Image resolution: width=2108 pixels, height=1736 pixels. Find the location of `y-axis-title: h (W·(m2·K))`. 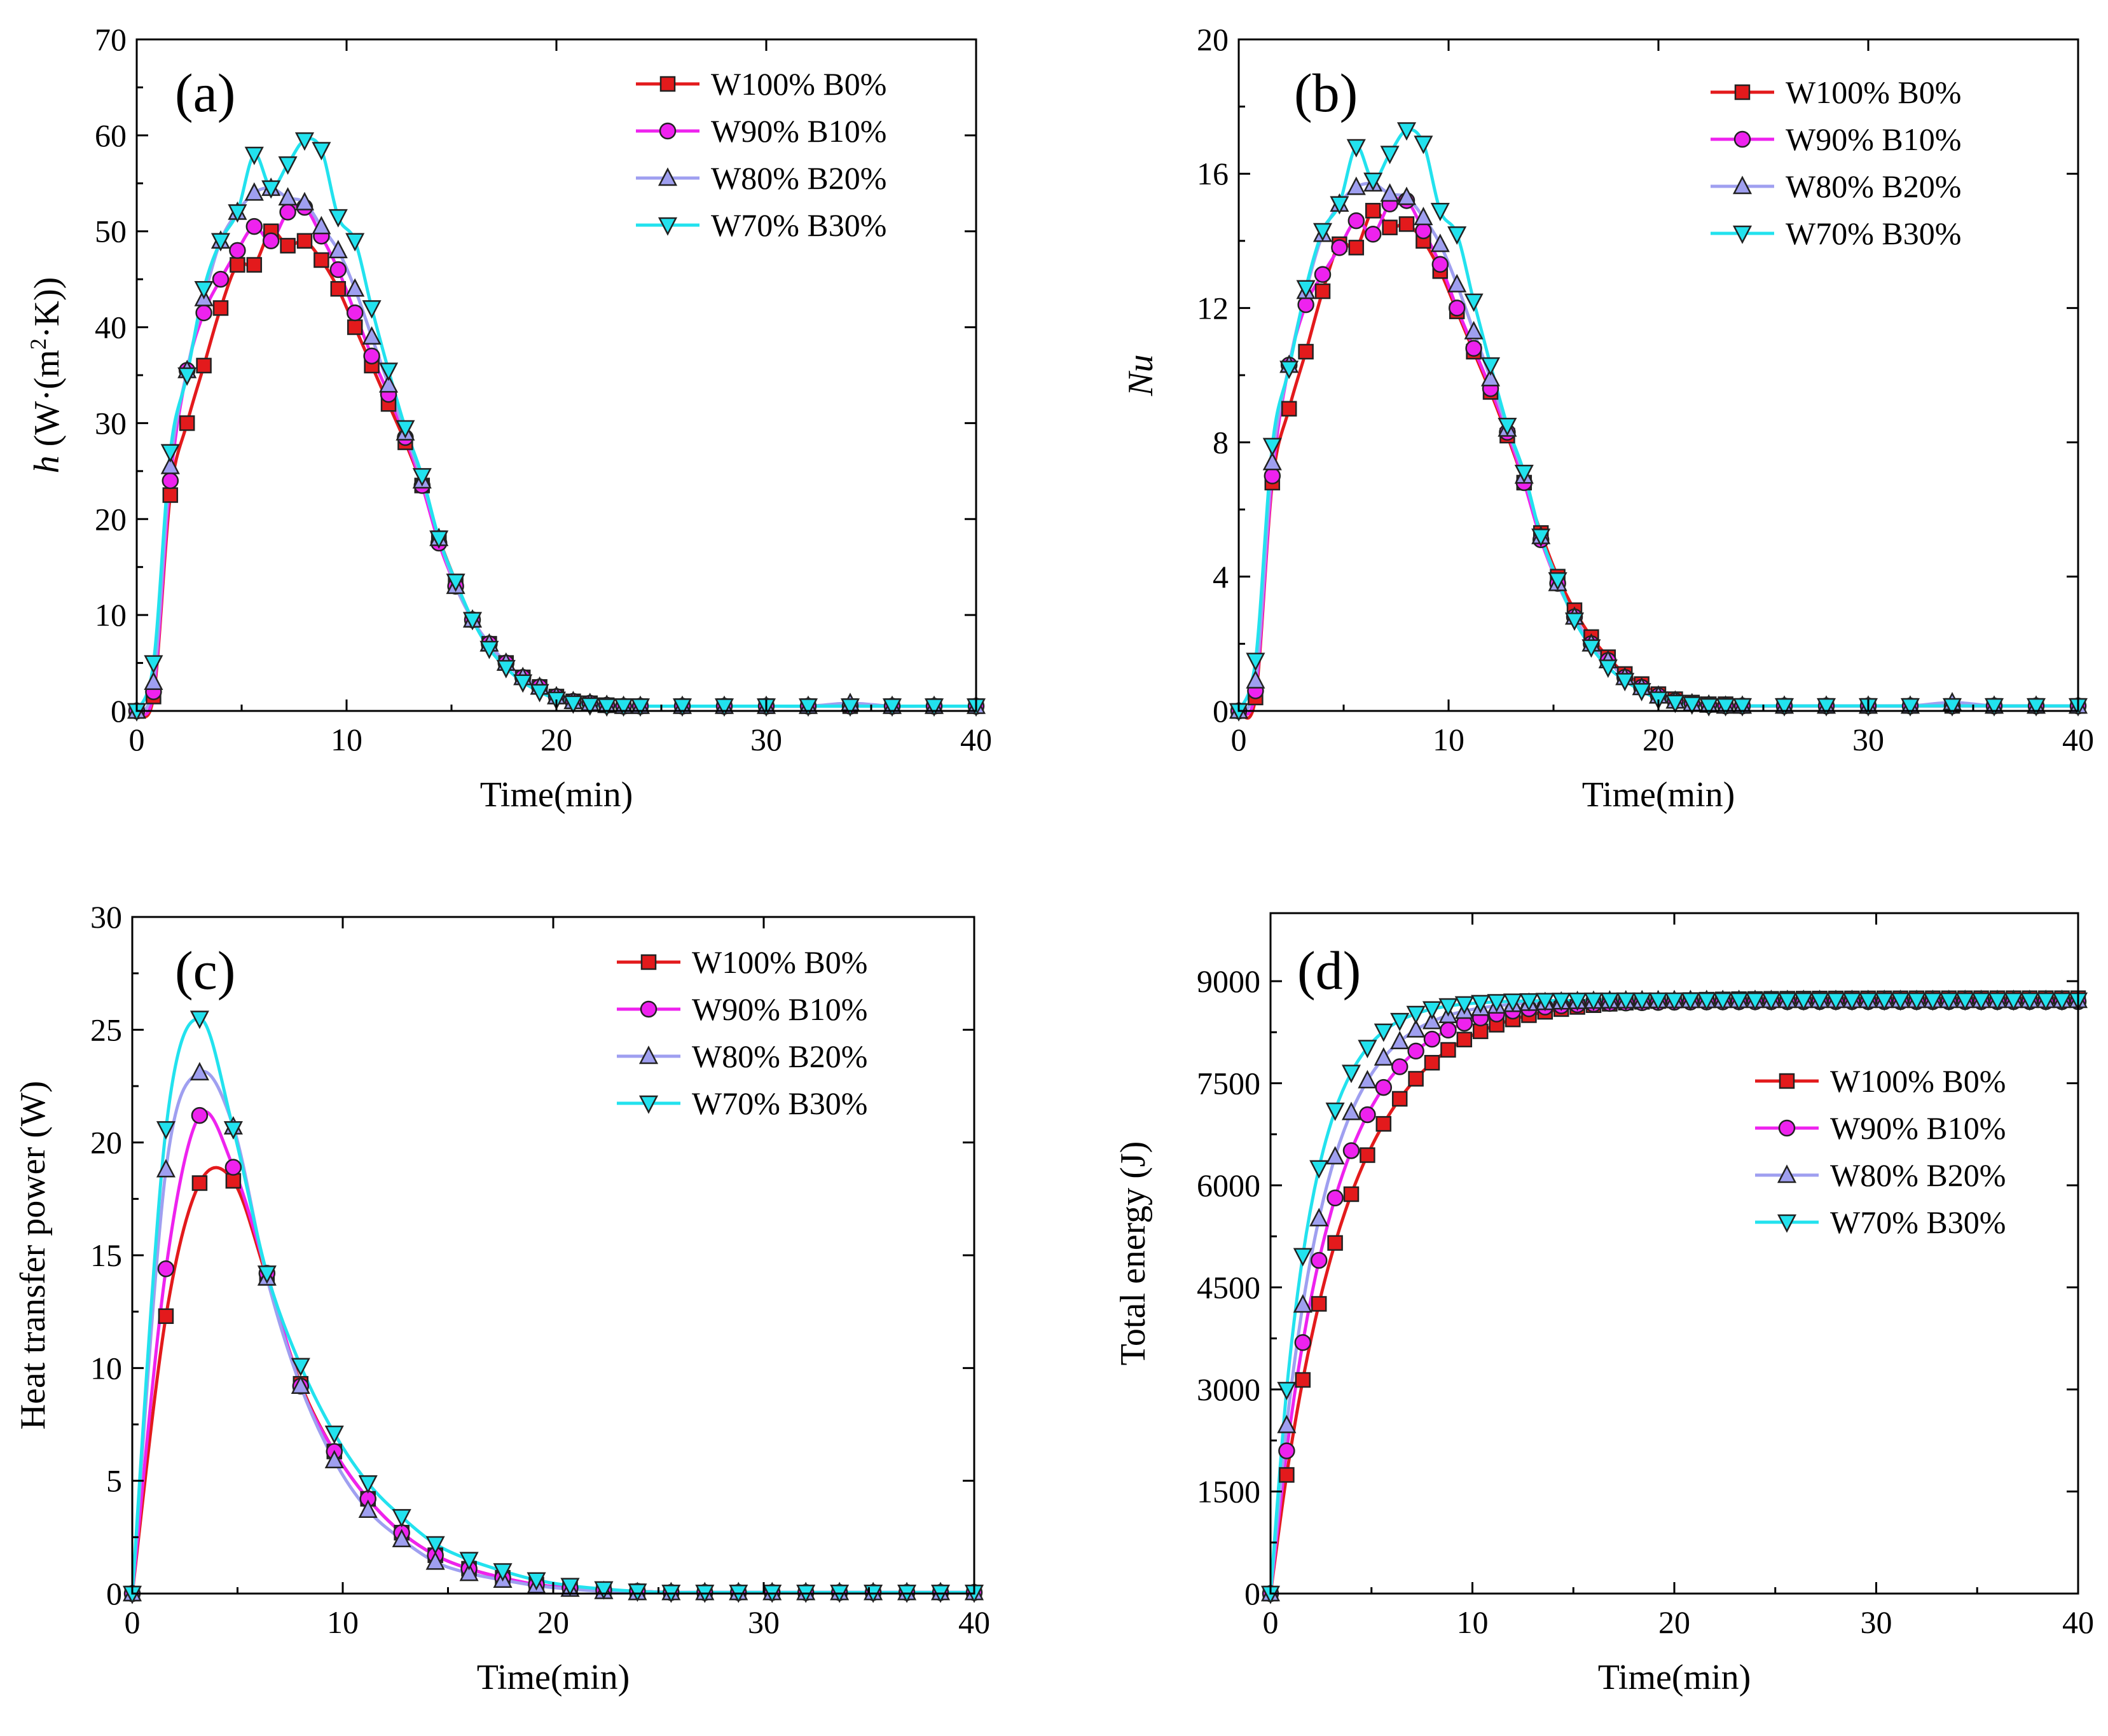

y-axis-title: h (W·(m2·K)) is located at coordinates (46, 375).